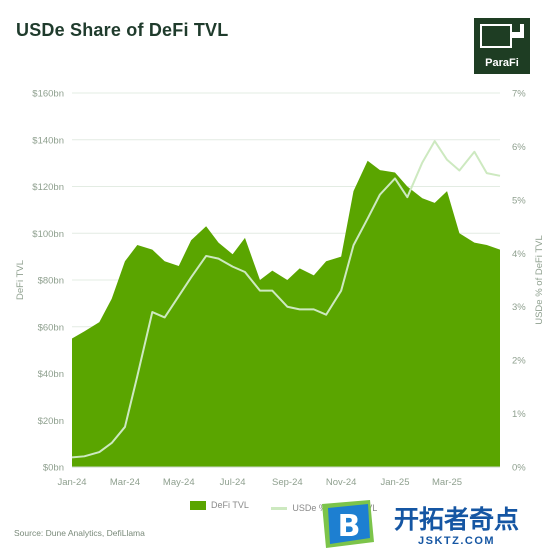 Image resolution: width=555 pixels, height=555 pixels. I want to click on source-note: Source: Dune Analytics, DefiLlama, so click(79, 533).